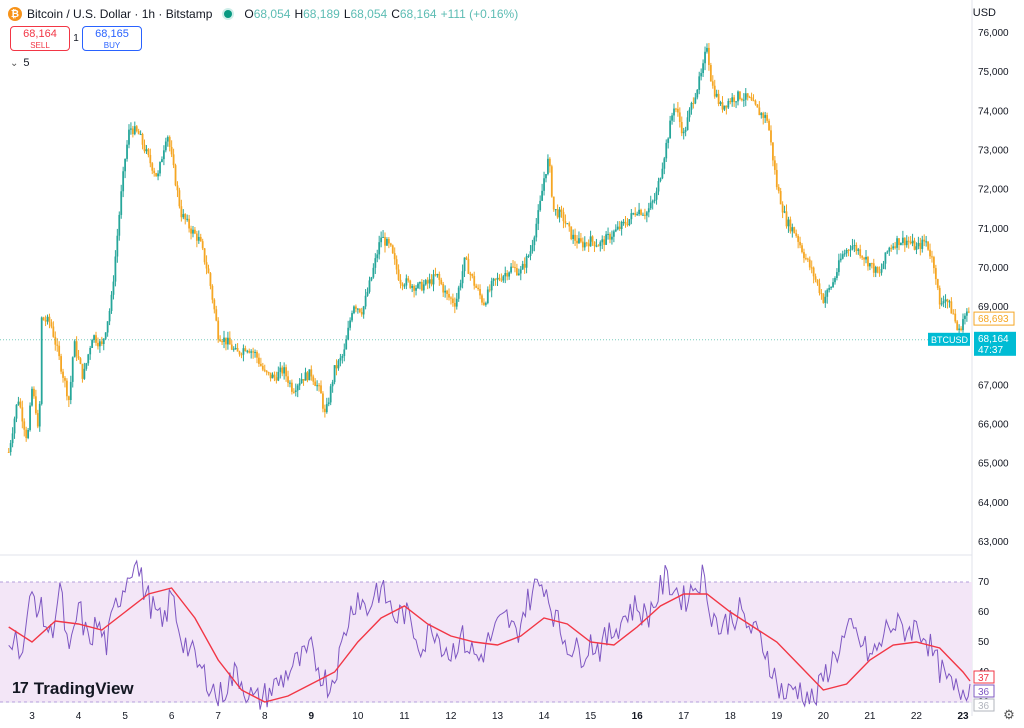 The height and width of the screenshot is (728, 1024). What do you see at coordinates (76, 38) in the screenshot?
I see `trade-buttons: 68,164 SELL 1 68,165 BUY` at bounding box center [76, 38].